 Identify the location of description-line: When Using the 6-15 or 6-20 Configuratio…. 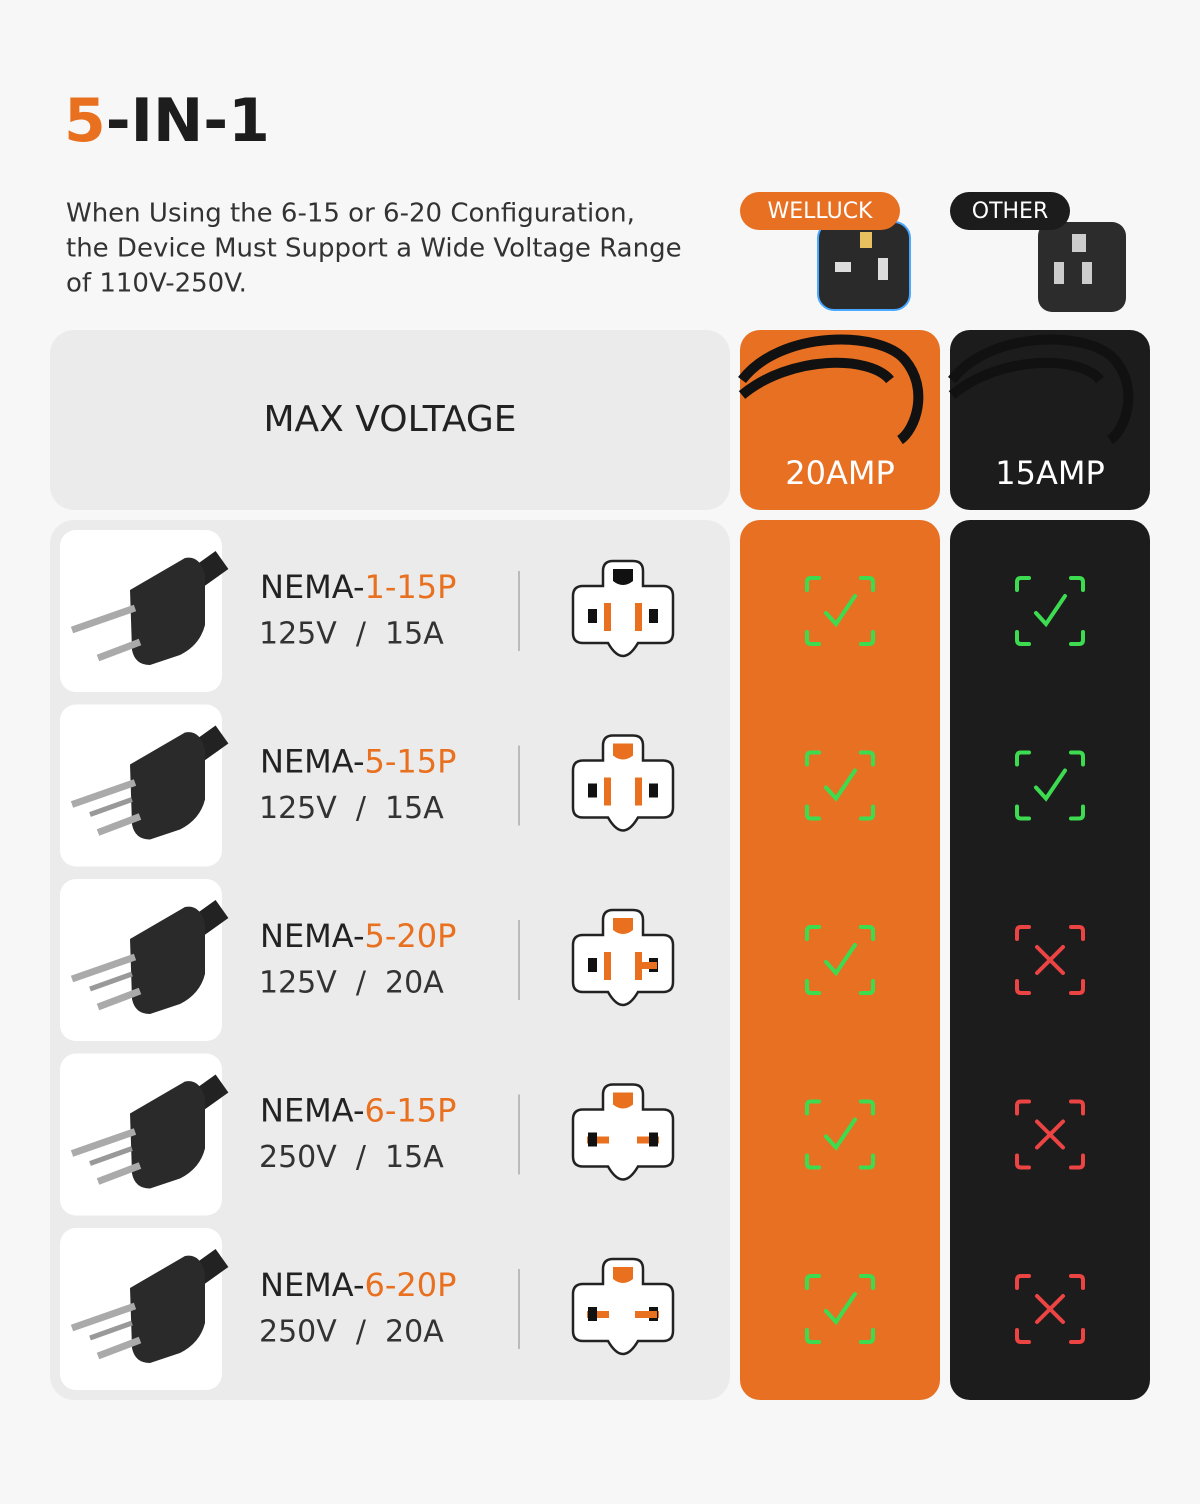
(350, 214).